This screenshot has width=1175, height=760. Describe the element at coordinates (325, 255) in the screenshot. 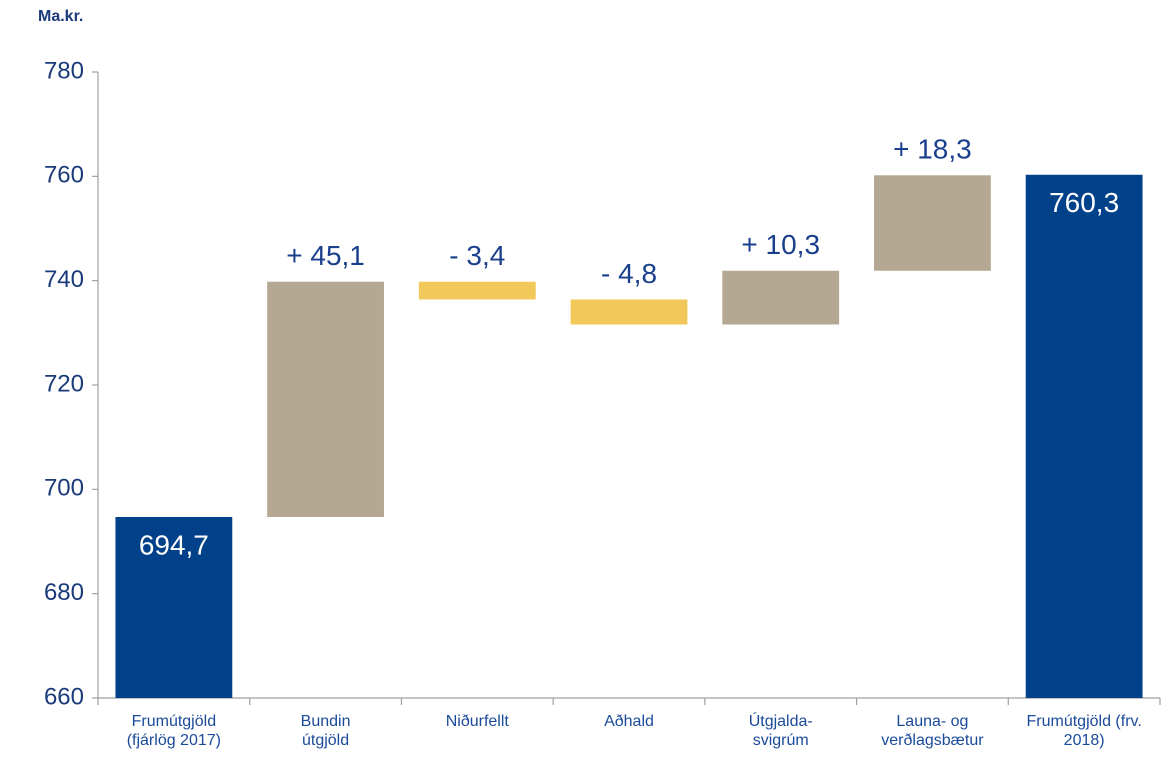

I see `value-label: + 45,1` at that location.